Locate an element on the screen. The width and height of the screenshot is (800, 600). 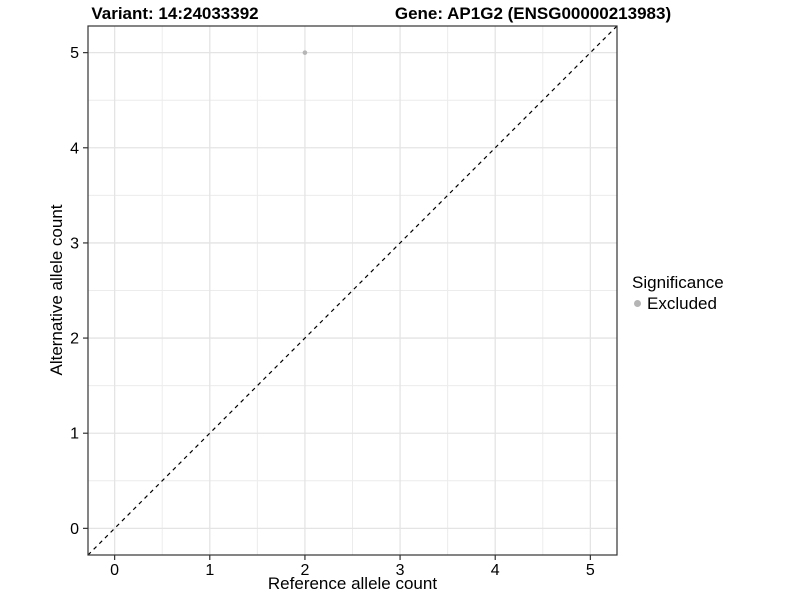
legend: Significance Excluded is located at coordinates (678, 293).